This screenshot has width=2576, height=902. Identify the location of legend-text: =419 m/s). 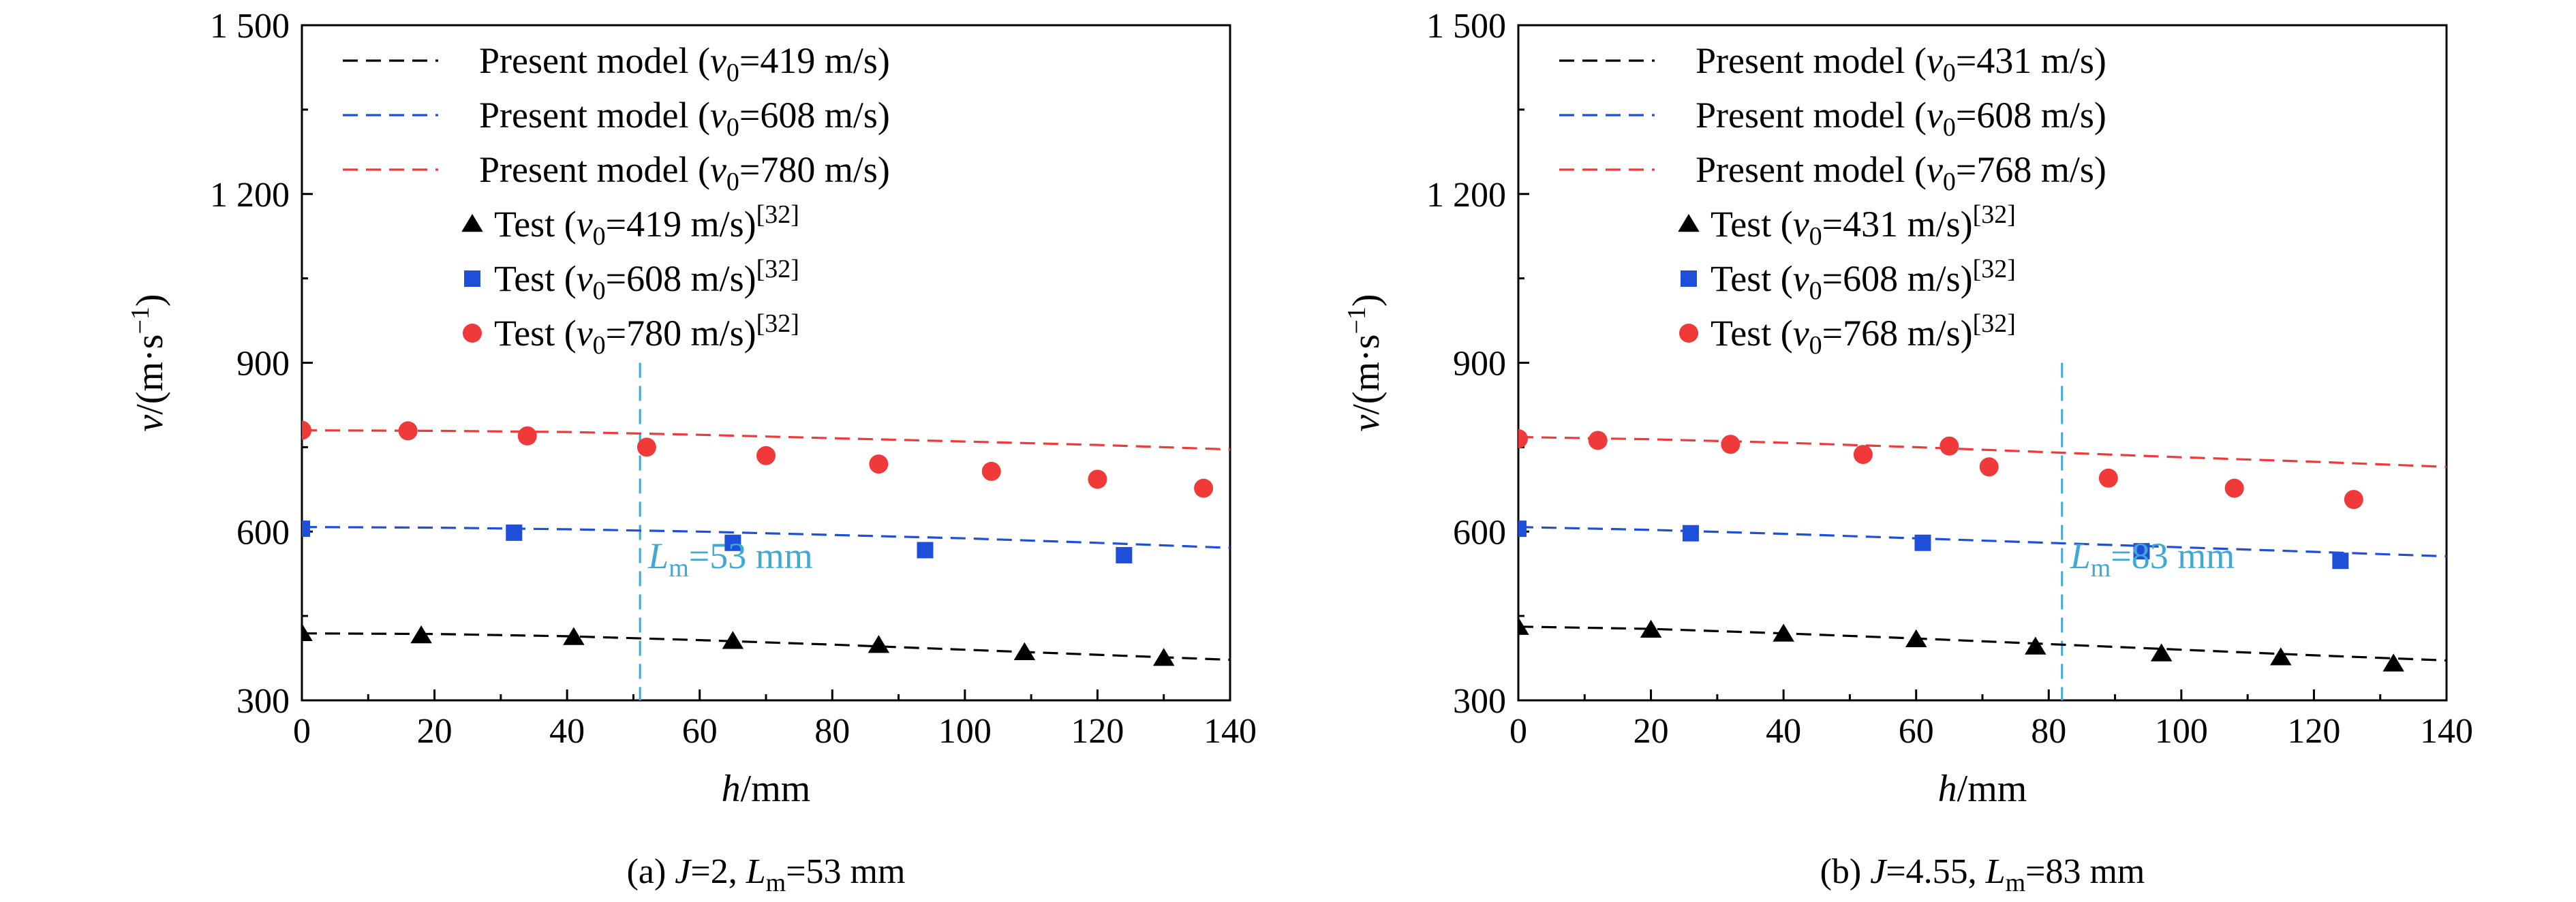
(681, 224).